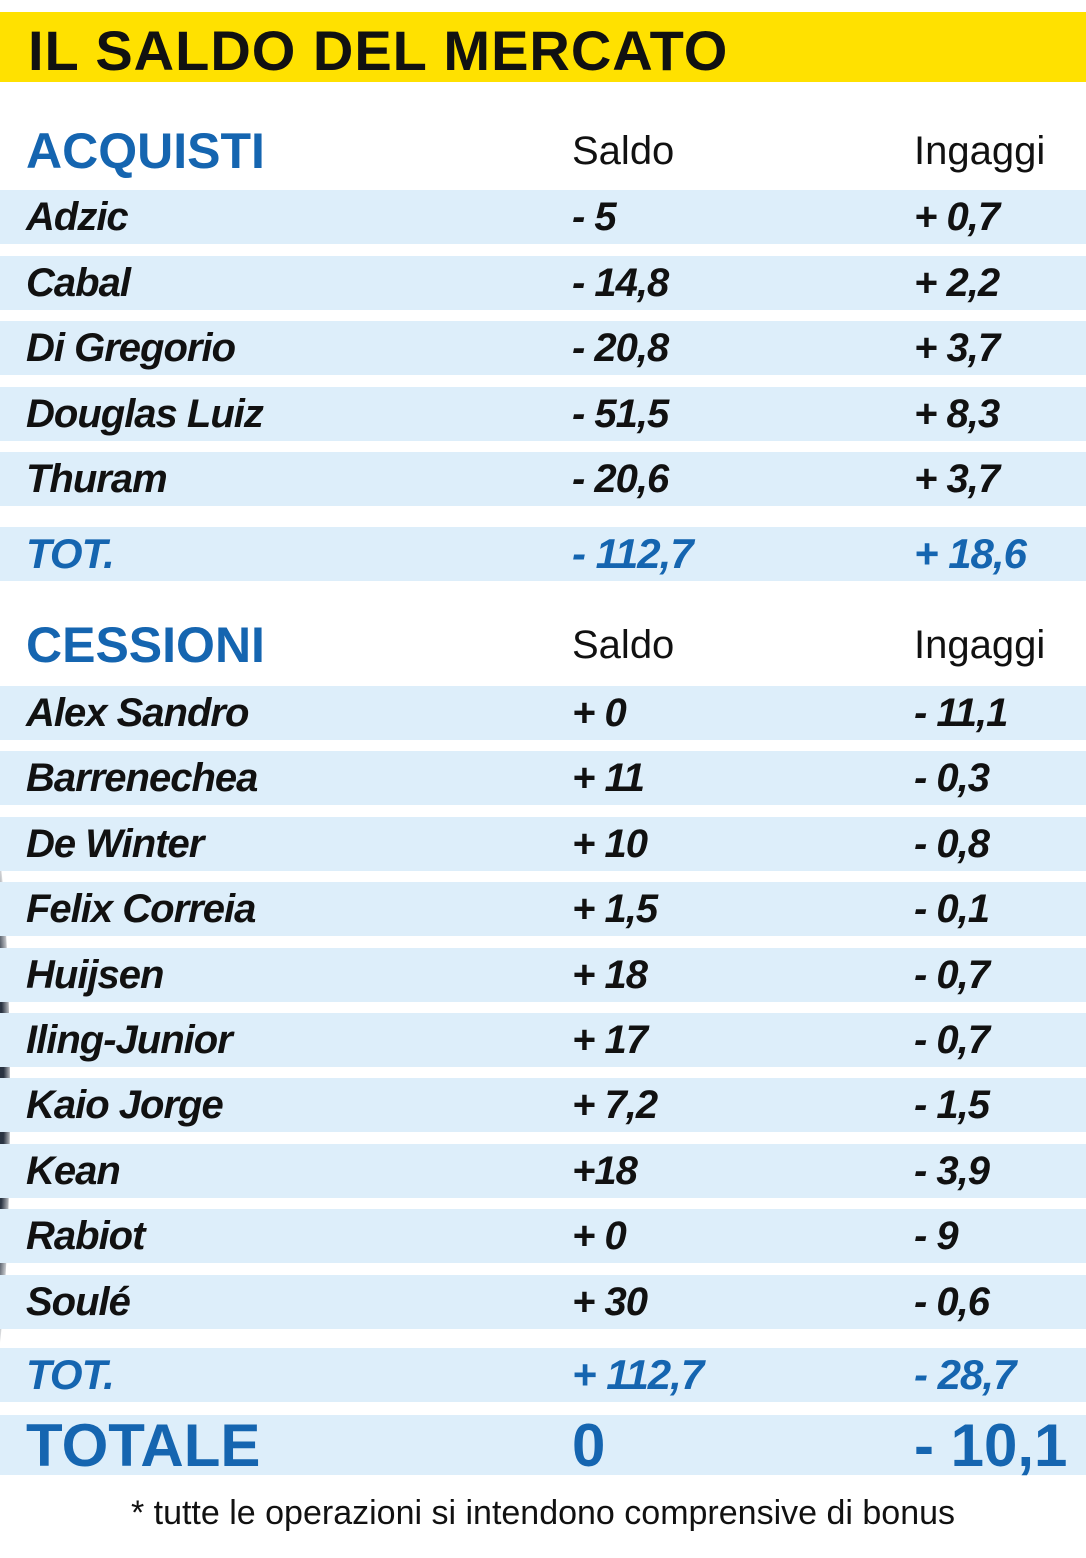 The height and width of the screenshot is (1558, 1086). Describe the element at coordinates (125, 1104) in the screenshot. I see `player-name: Kaio Jorge` at that location.